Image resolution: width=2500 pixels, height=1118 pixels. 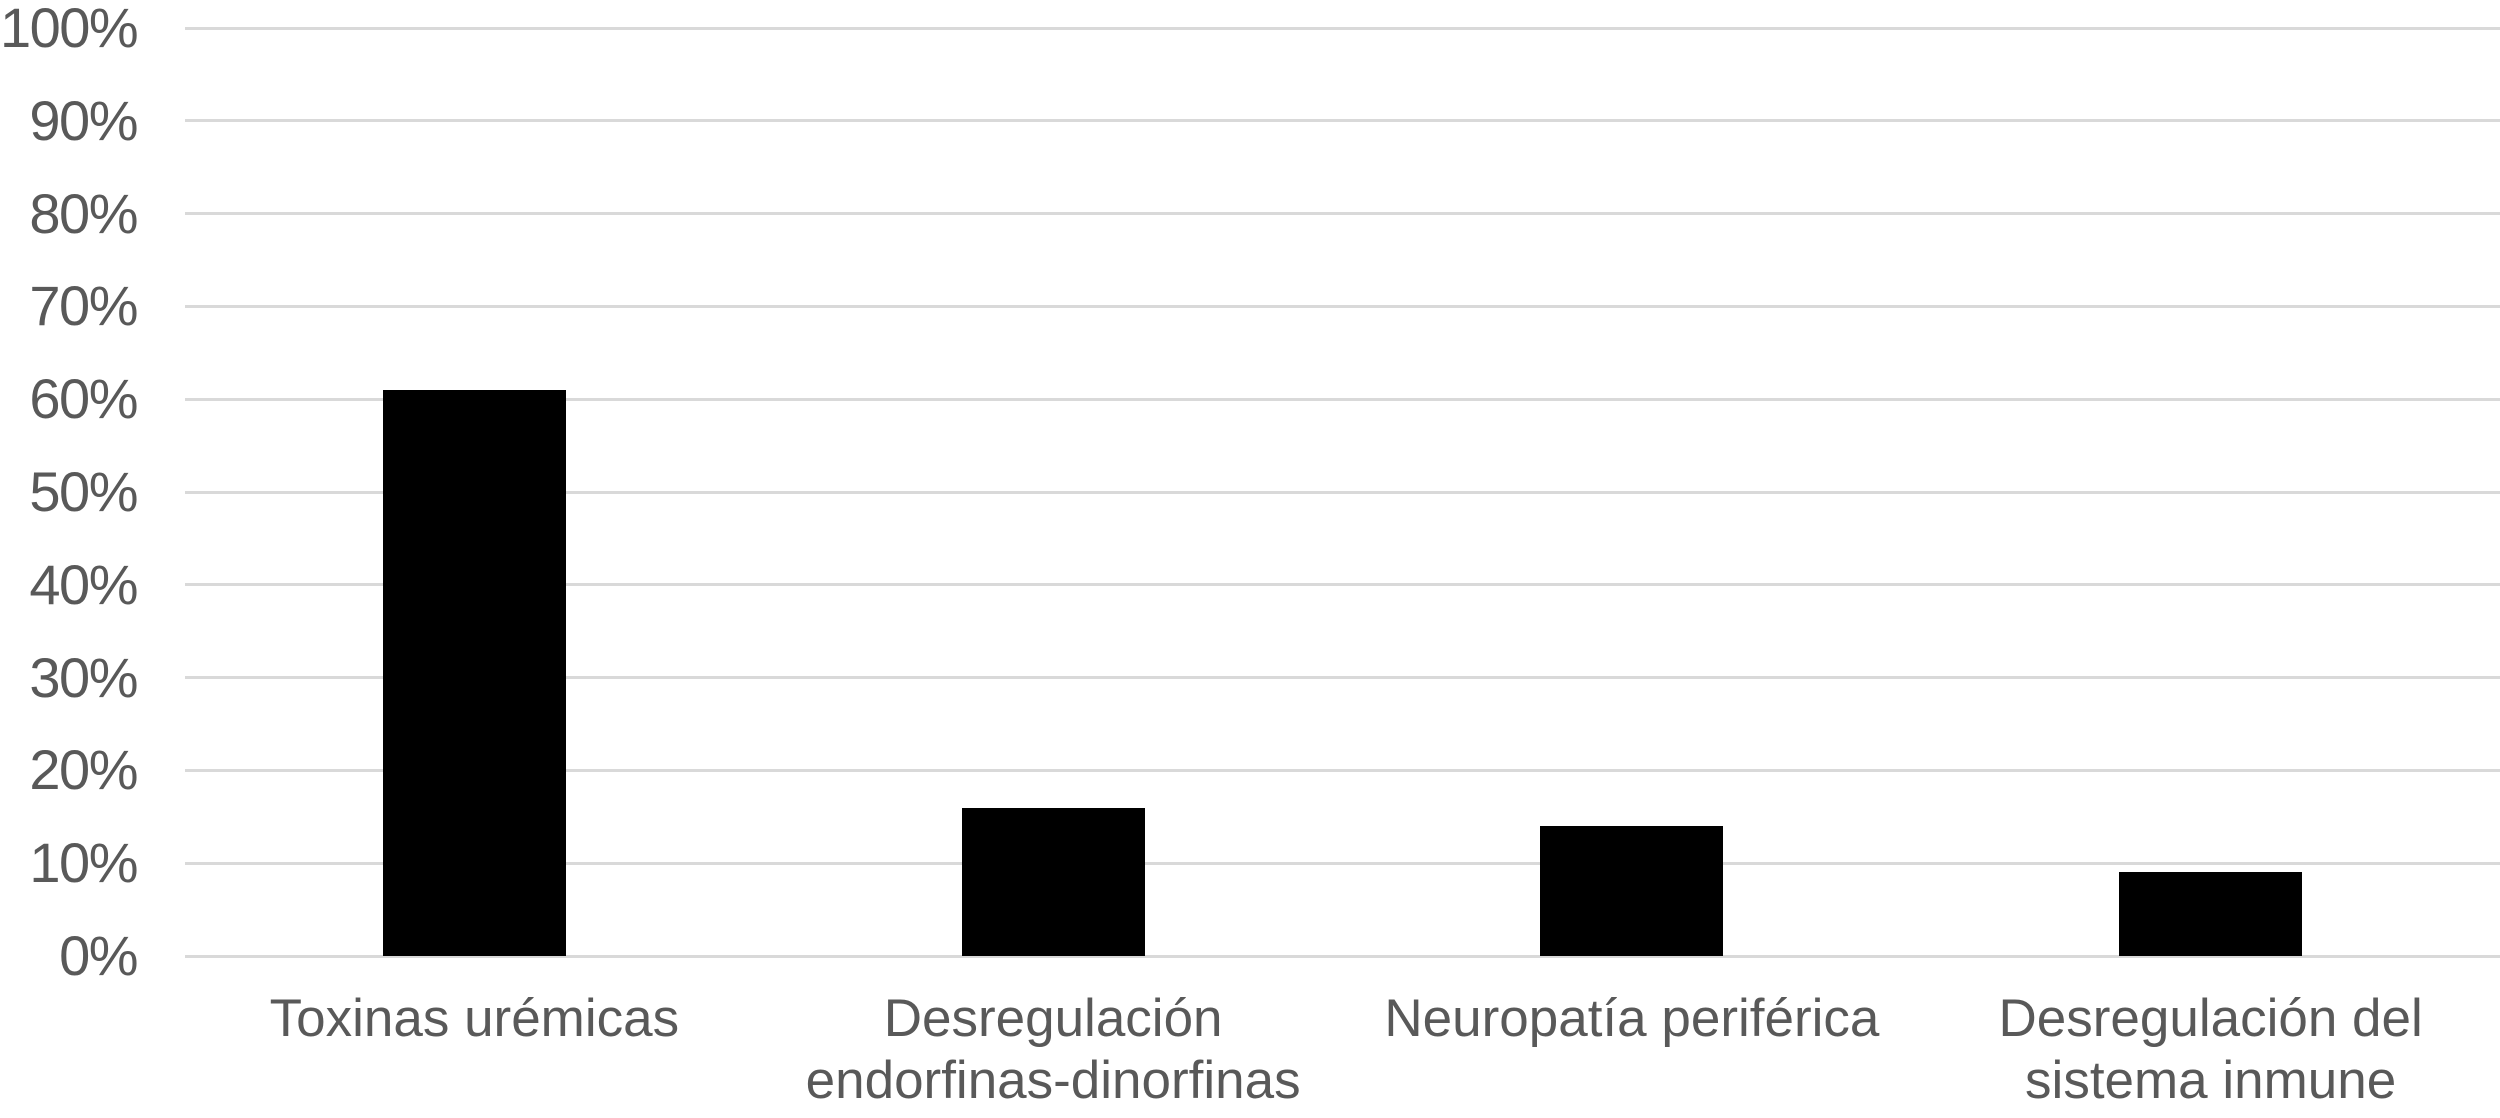 I want to click on y-tick-label: 100%, so click(x=69, y=29).